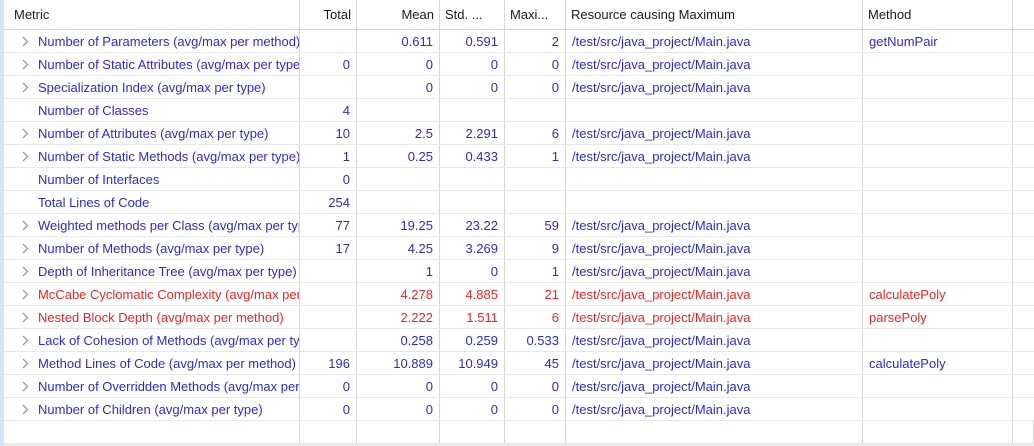 The image size is (1034, 446). I want to click on total-cell: 10, so click(328, 133).